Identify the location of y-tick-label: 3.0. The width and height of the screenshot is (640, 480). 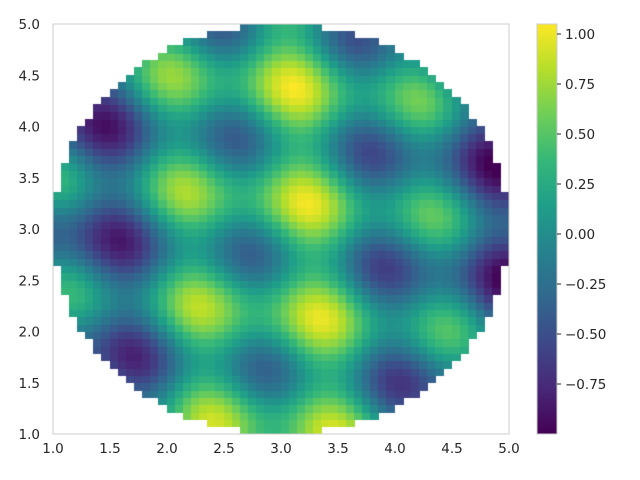
(29, 230).